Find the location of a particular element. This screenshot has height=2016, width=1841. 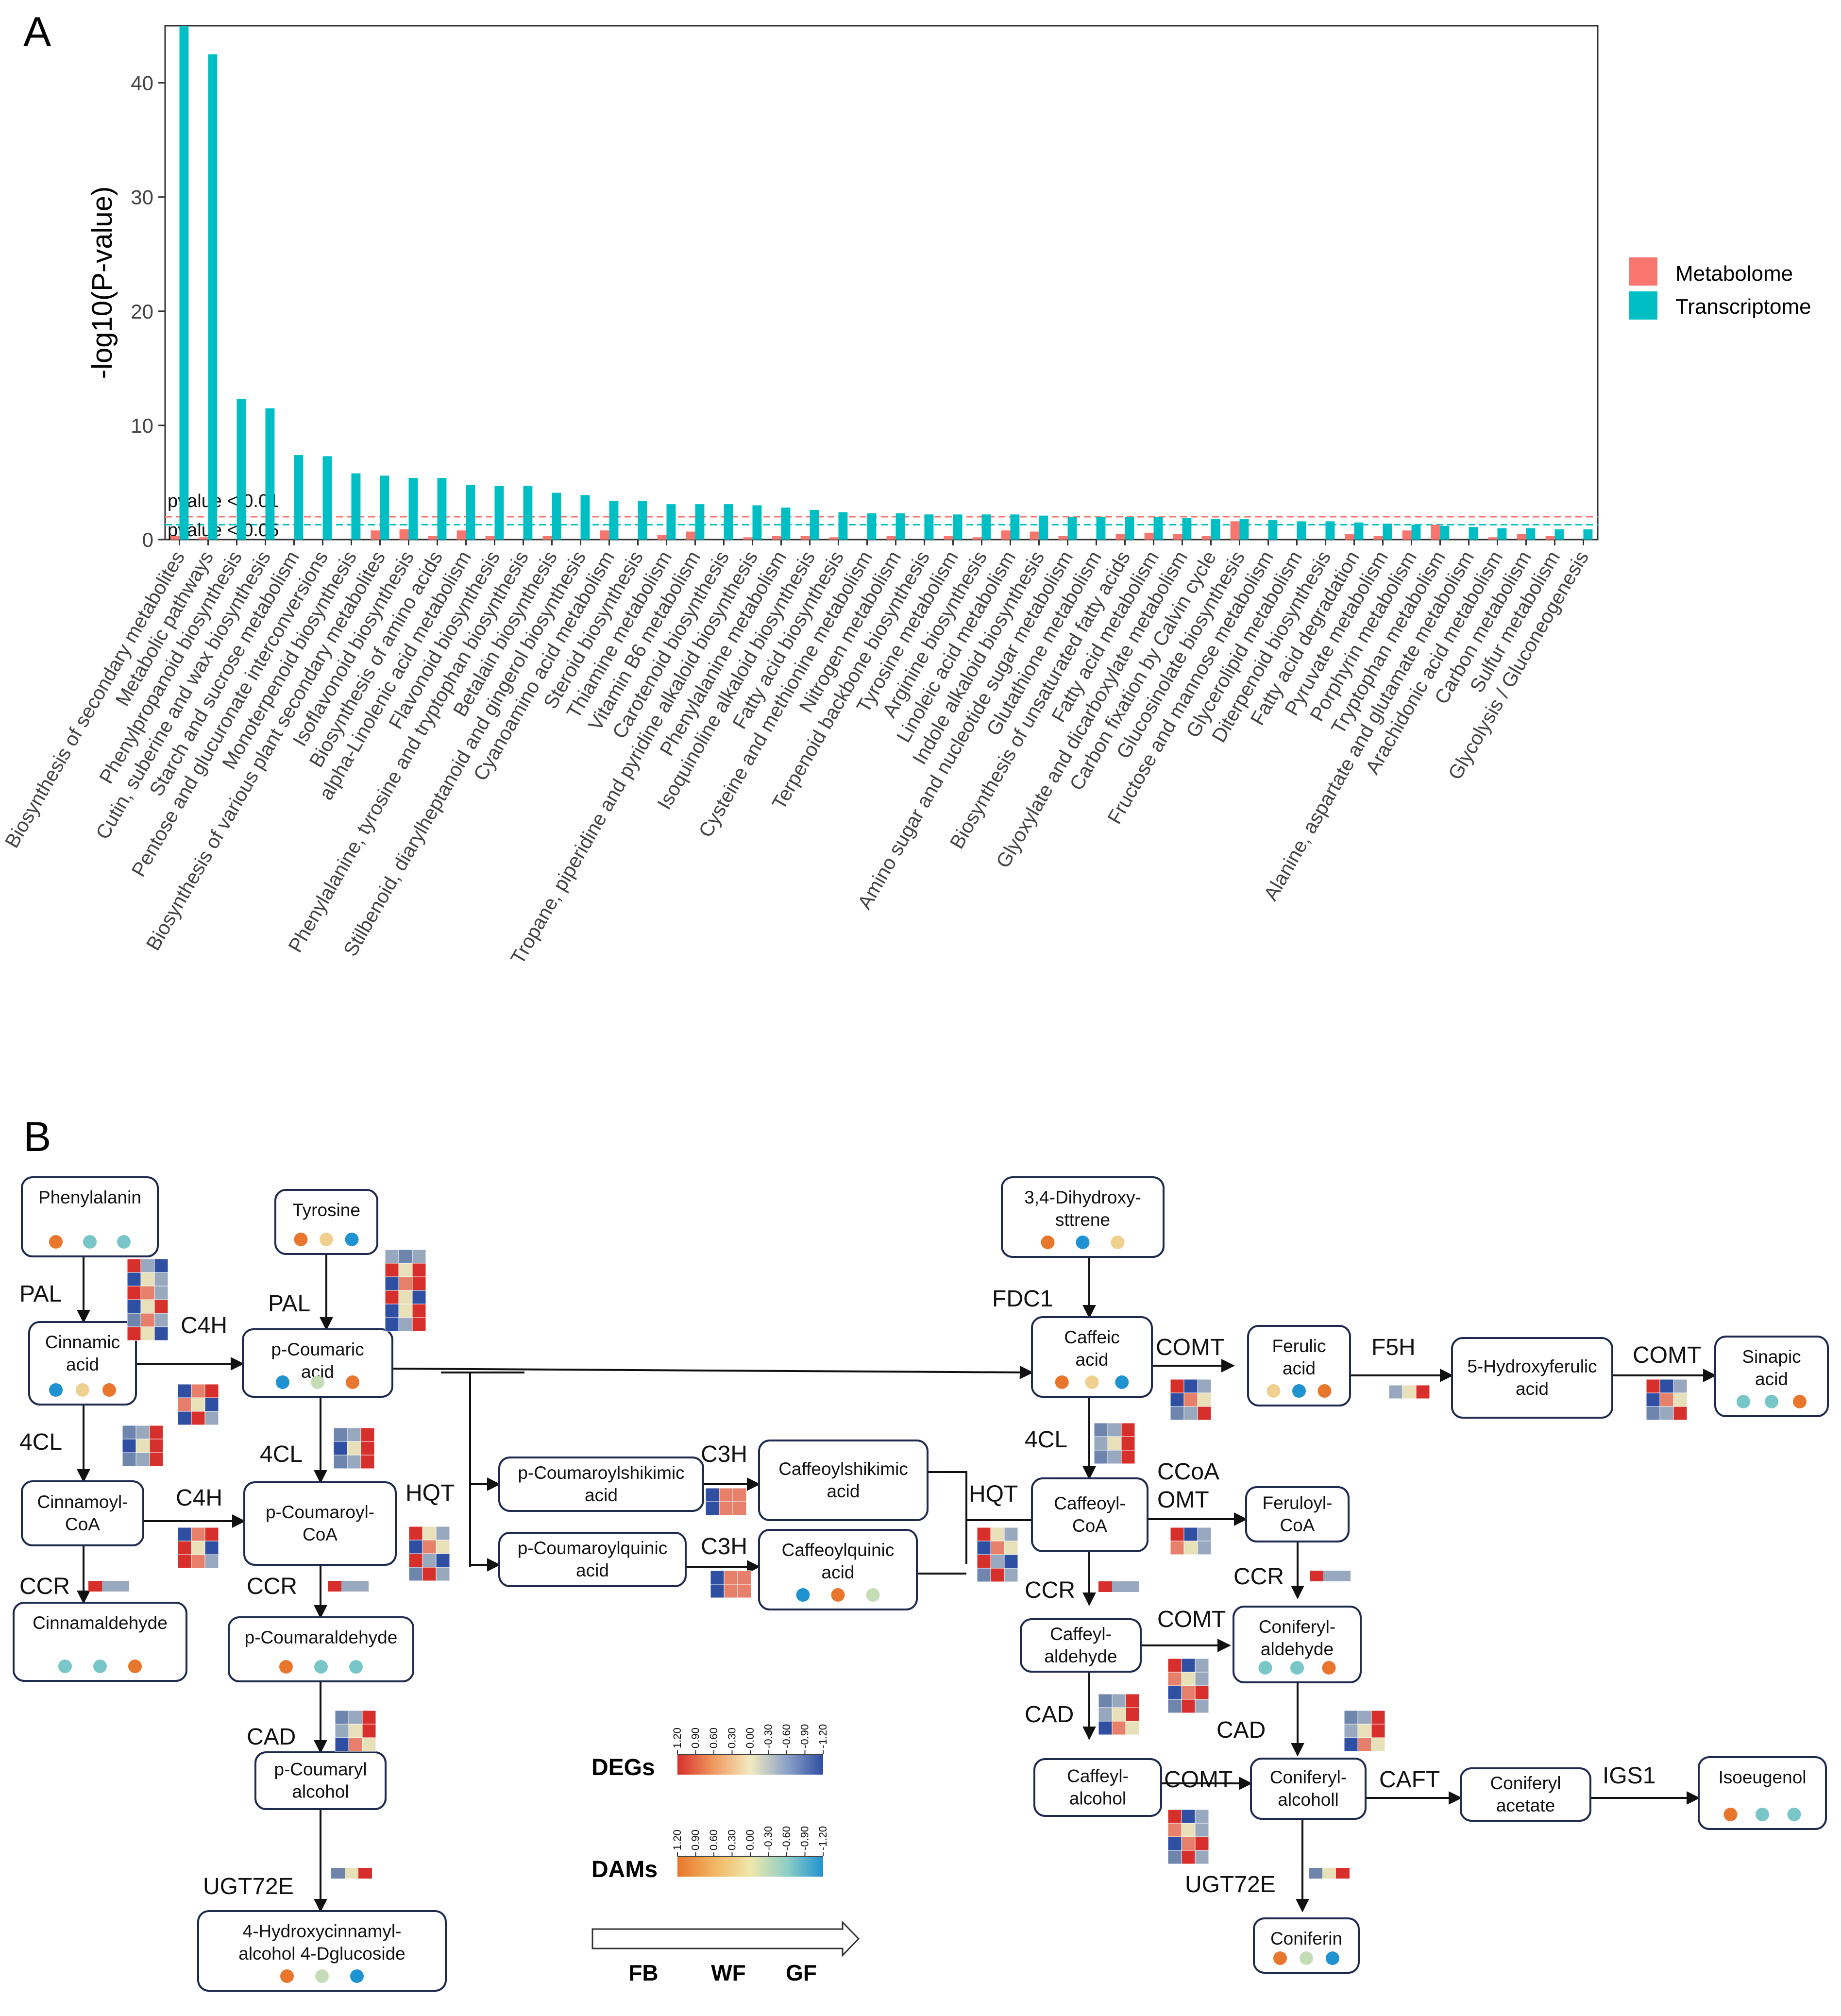

degs-tick-label: 0.90 is located at coordinates (696, 1738).